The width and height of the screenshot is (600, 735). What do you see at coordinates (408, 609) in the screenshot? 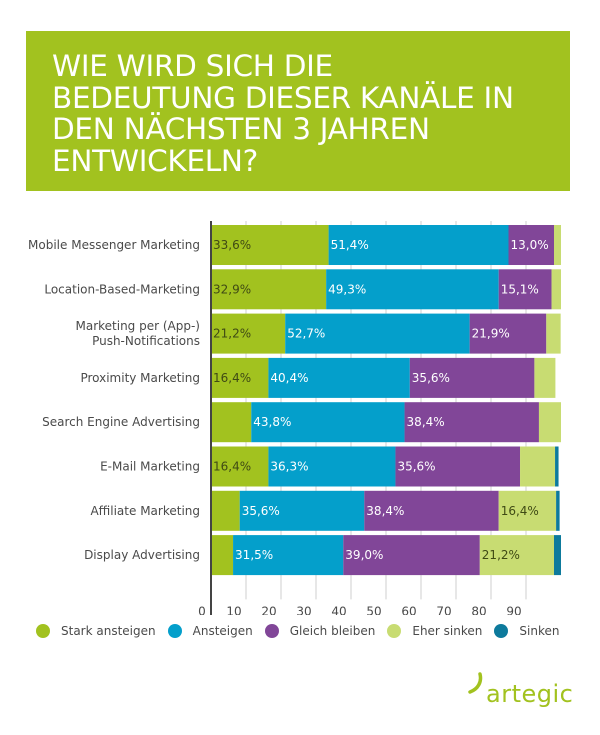
I see `x-tick-label: 60` at bounding box center [408, 609].